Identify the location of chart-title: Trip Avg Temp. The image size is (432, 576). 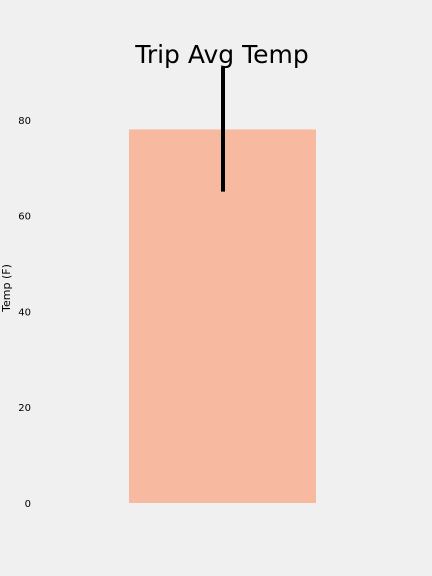
(221, 54).